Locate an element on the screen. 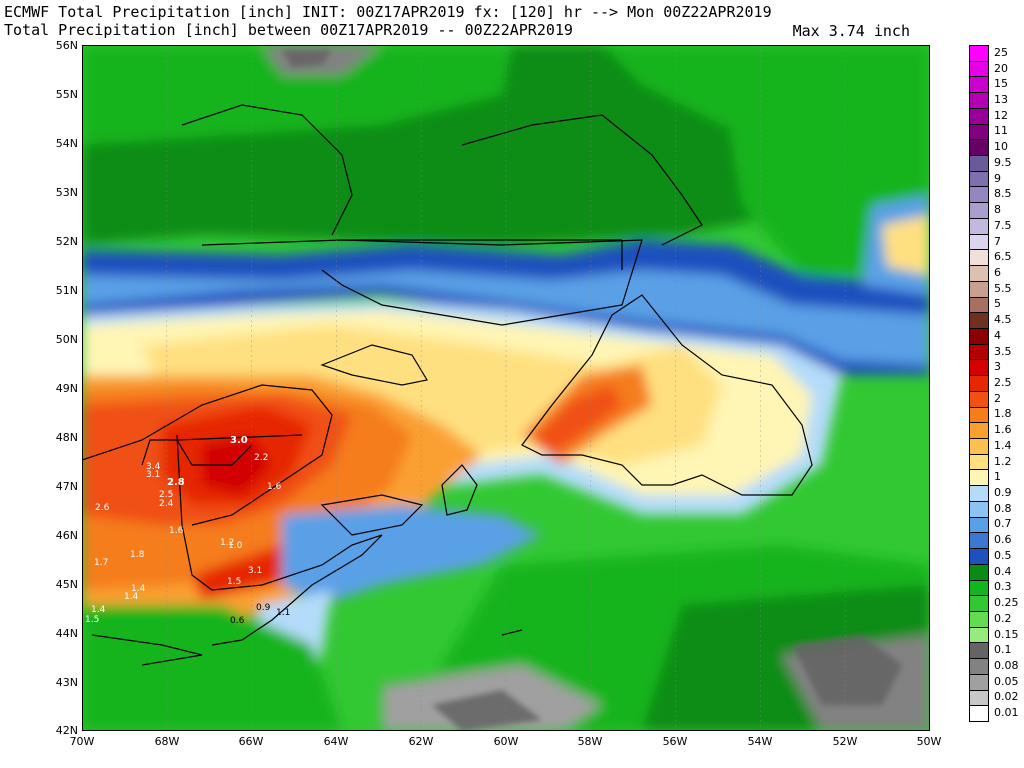 Image resolution: width=1024 pixels, height=768 pixels. legend-label: 1.4 is located at coordinates (1003, 445).